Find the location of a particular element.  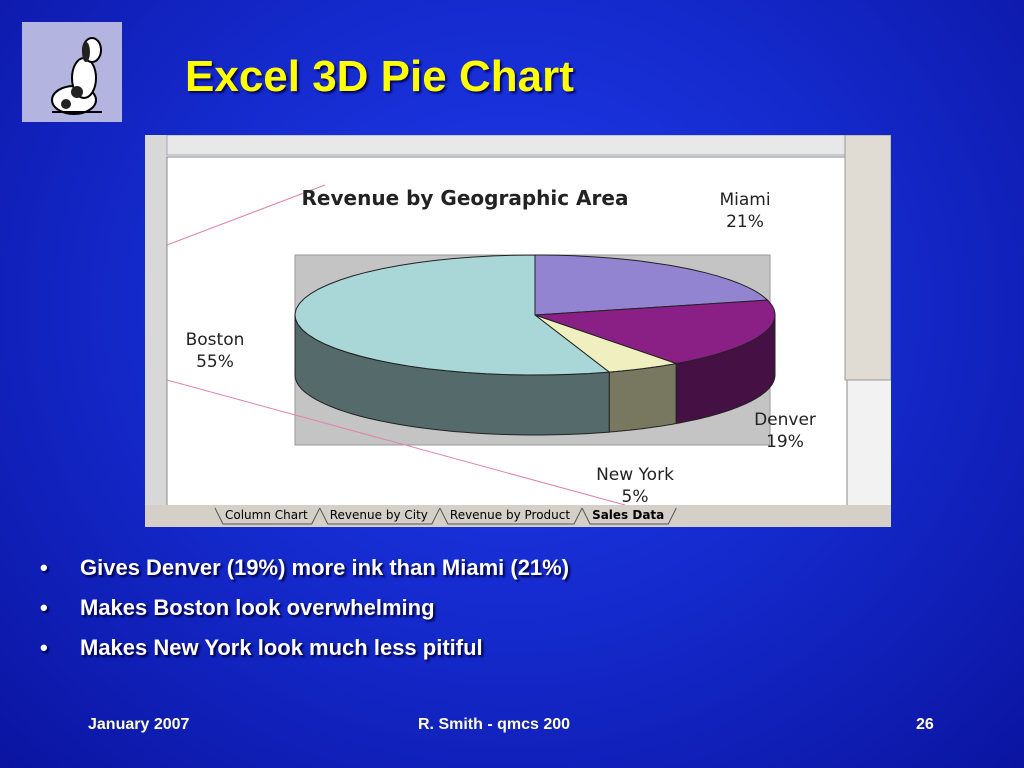

footer-page: 26 is located at coordinates (925, 724).